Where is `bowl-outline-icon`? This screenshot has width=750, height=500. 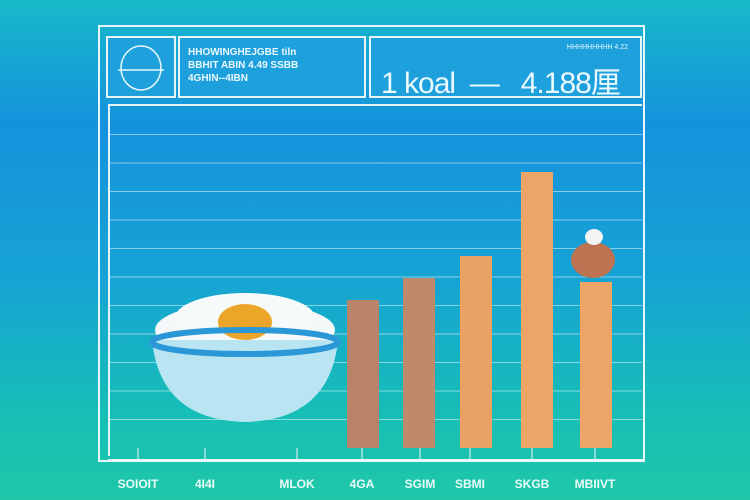 bowl-outline-icon is located at coordinates (141, 68).